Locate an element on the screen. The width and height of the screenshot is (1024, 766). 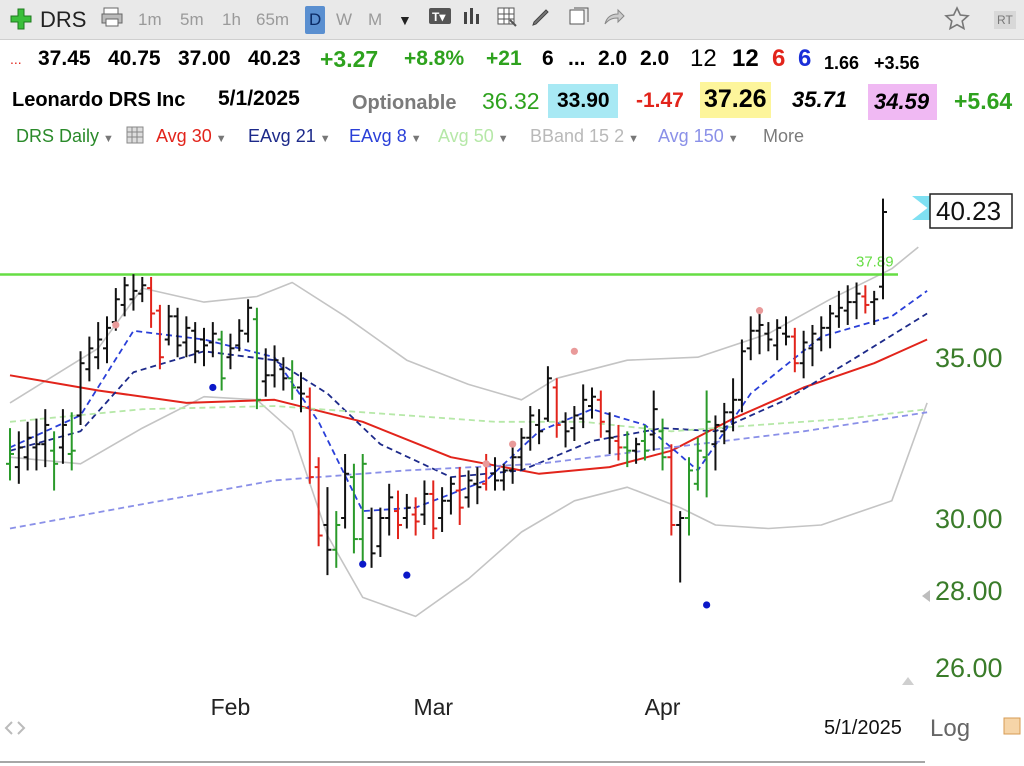
legend-avg-150: Avg 150 ▼ is located at coordinates (698, 136).